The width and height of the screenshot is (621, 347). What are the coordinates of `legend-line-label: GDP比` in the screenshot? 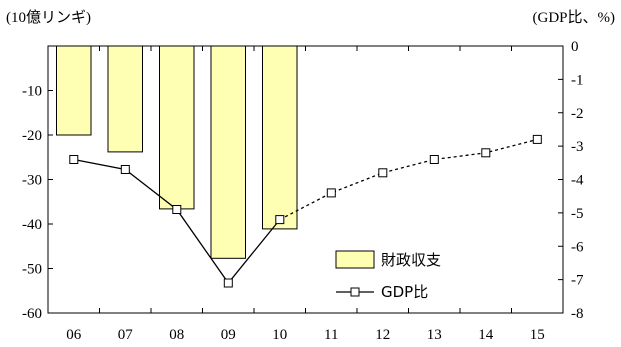 It's located at (404, 292).